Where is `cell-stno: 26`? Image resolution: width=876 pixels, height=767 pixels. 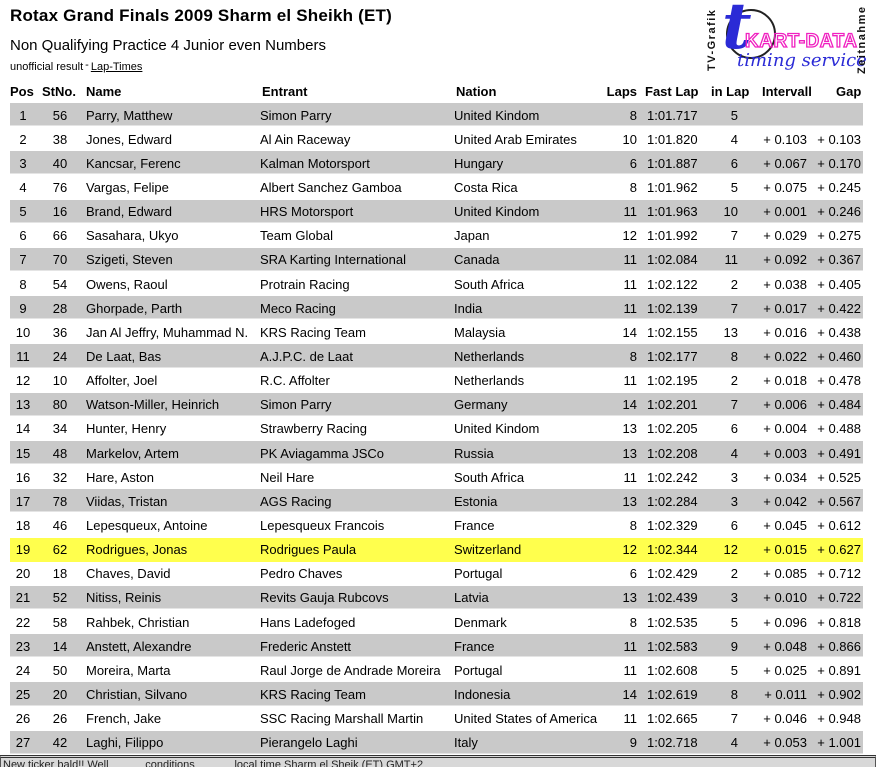
cell-stno: 26 is located at coordinates (60, 719).